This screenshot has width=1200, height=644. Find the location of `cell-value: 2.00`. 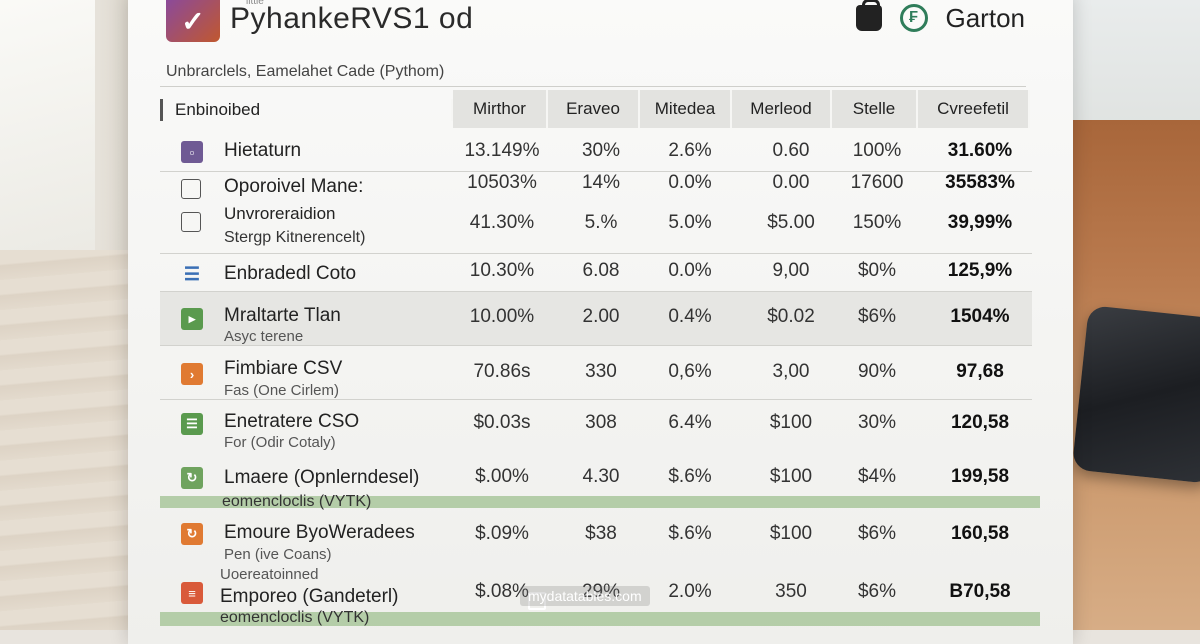

cell-value: 2.00 is located at coordinates (601, 316).